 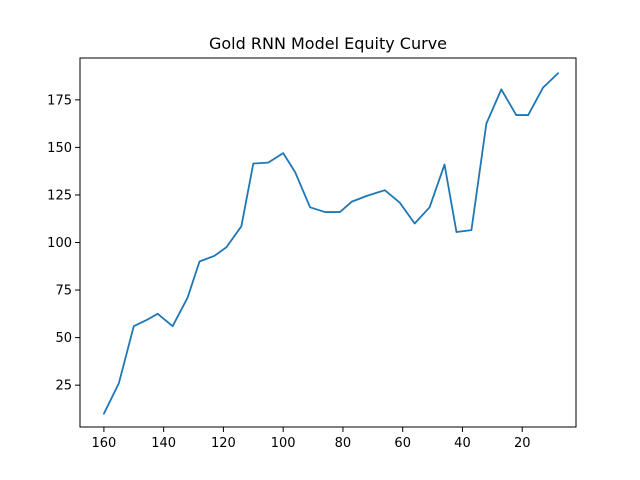 I want to click on y-tick-label: 75, so click(x=63, y=291).